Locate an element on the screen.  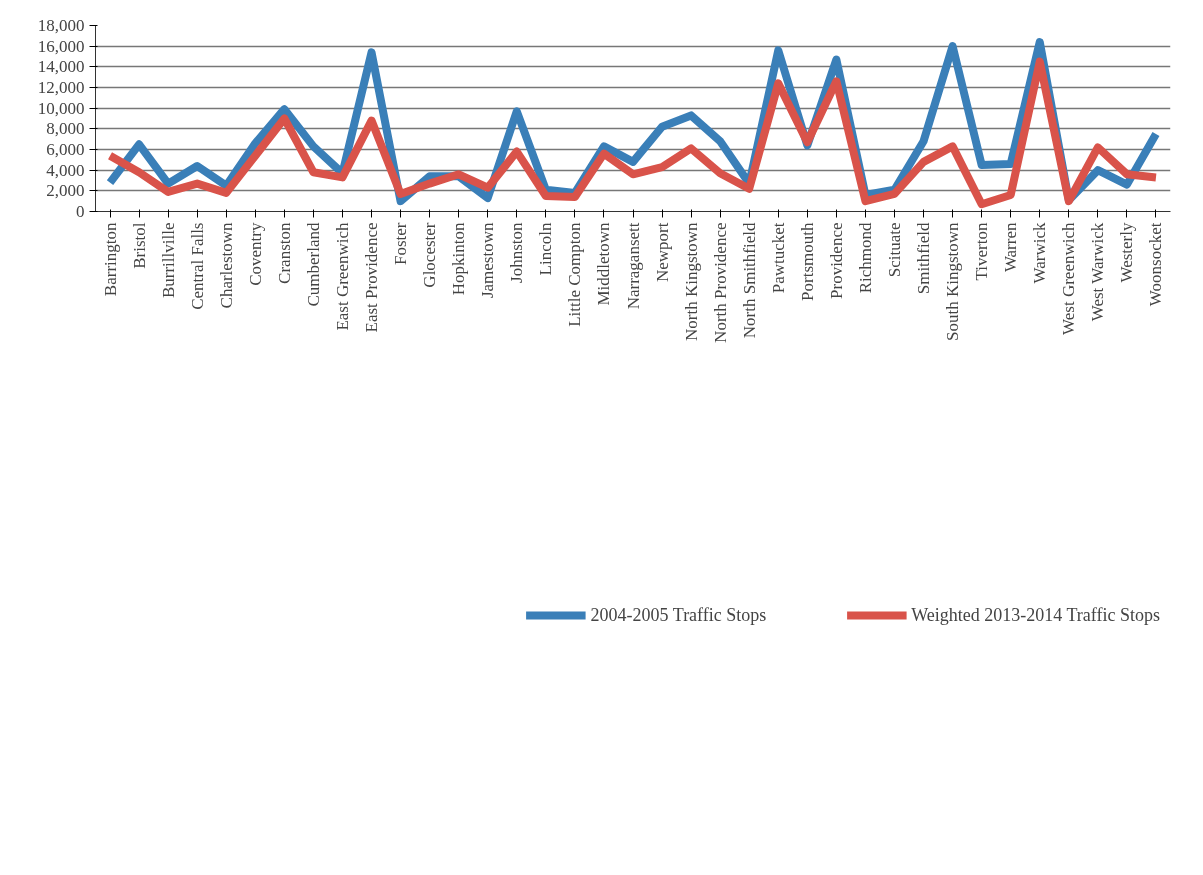
y-tick-label: 14,000 is located at coordinates (61, 67).